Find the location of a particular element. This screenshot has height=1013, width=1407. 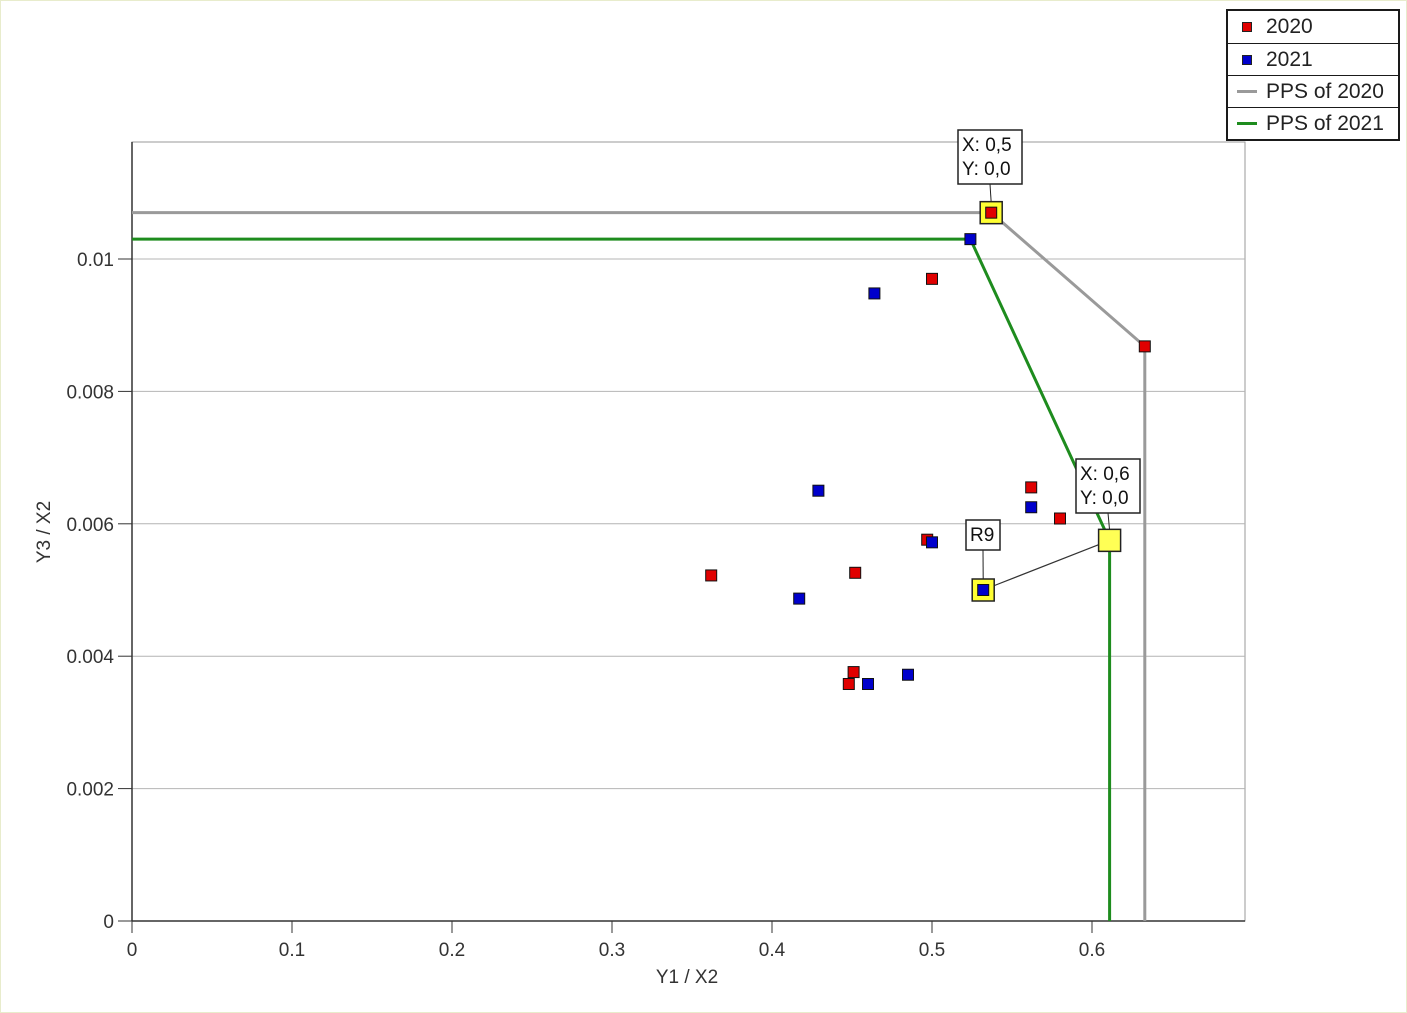

callout-r9-text: R9 is located at coordinates (982, 535).